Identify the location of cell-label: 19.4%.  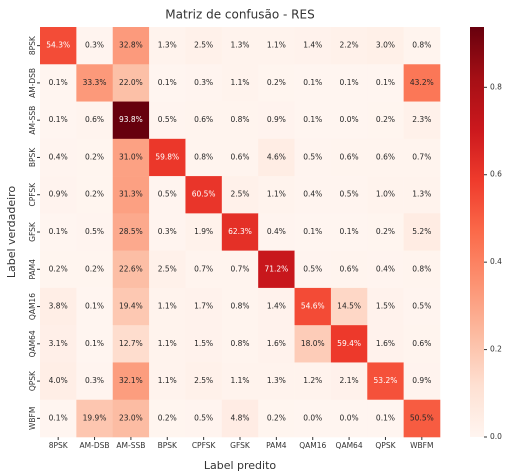
(131, 306).